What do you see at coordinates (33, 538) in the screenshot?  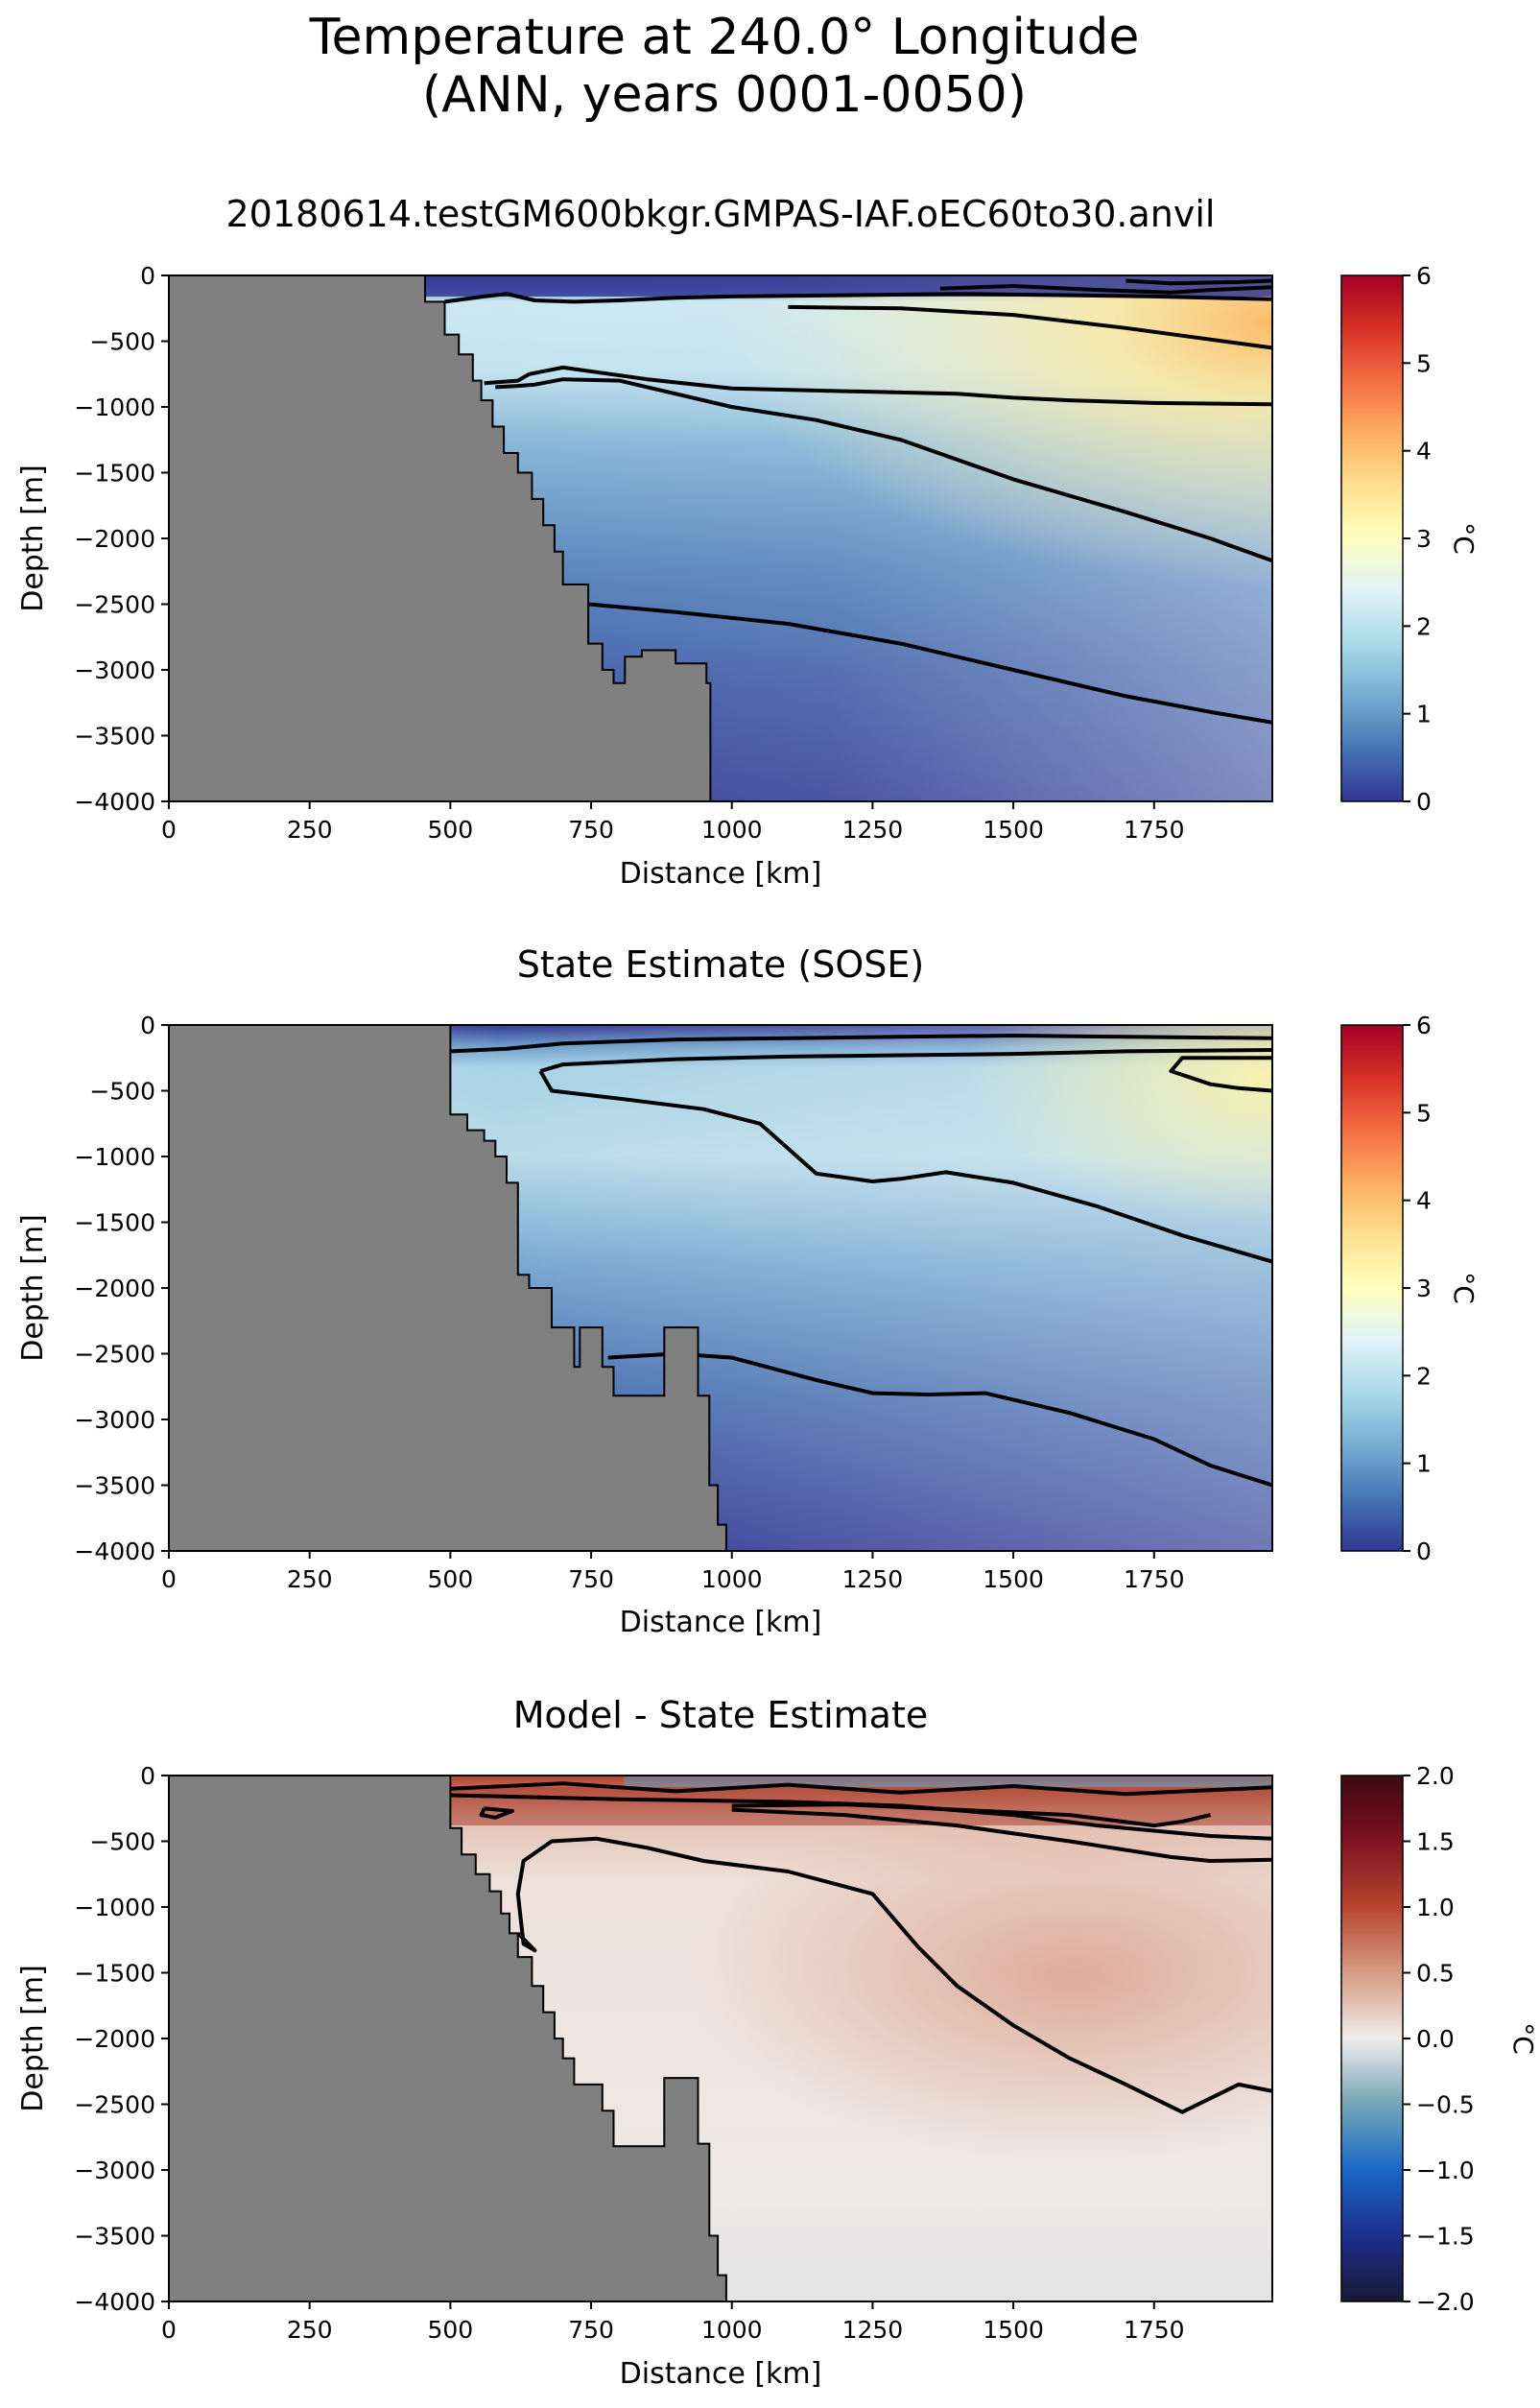 I see `panel-model-ylabel: Depth [m]` at bounding box center [33, 538].